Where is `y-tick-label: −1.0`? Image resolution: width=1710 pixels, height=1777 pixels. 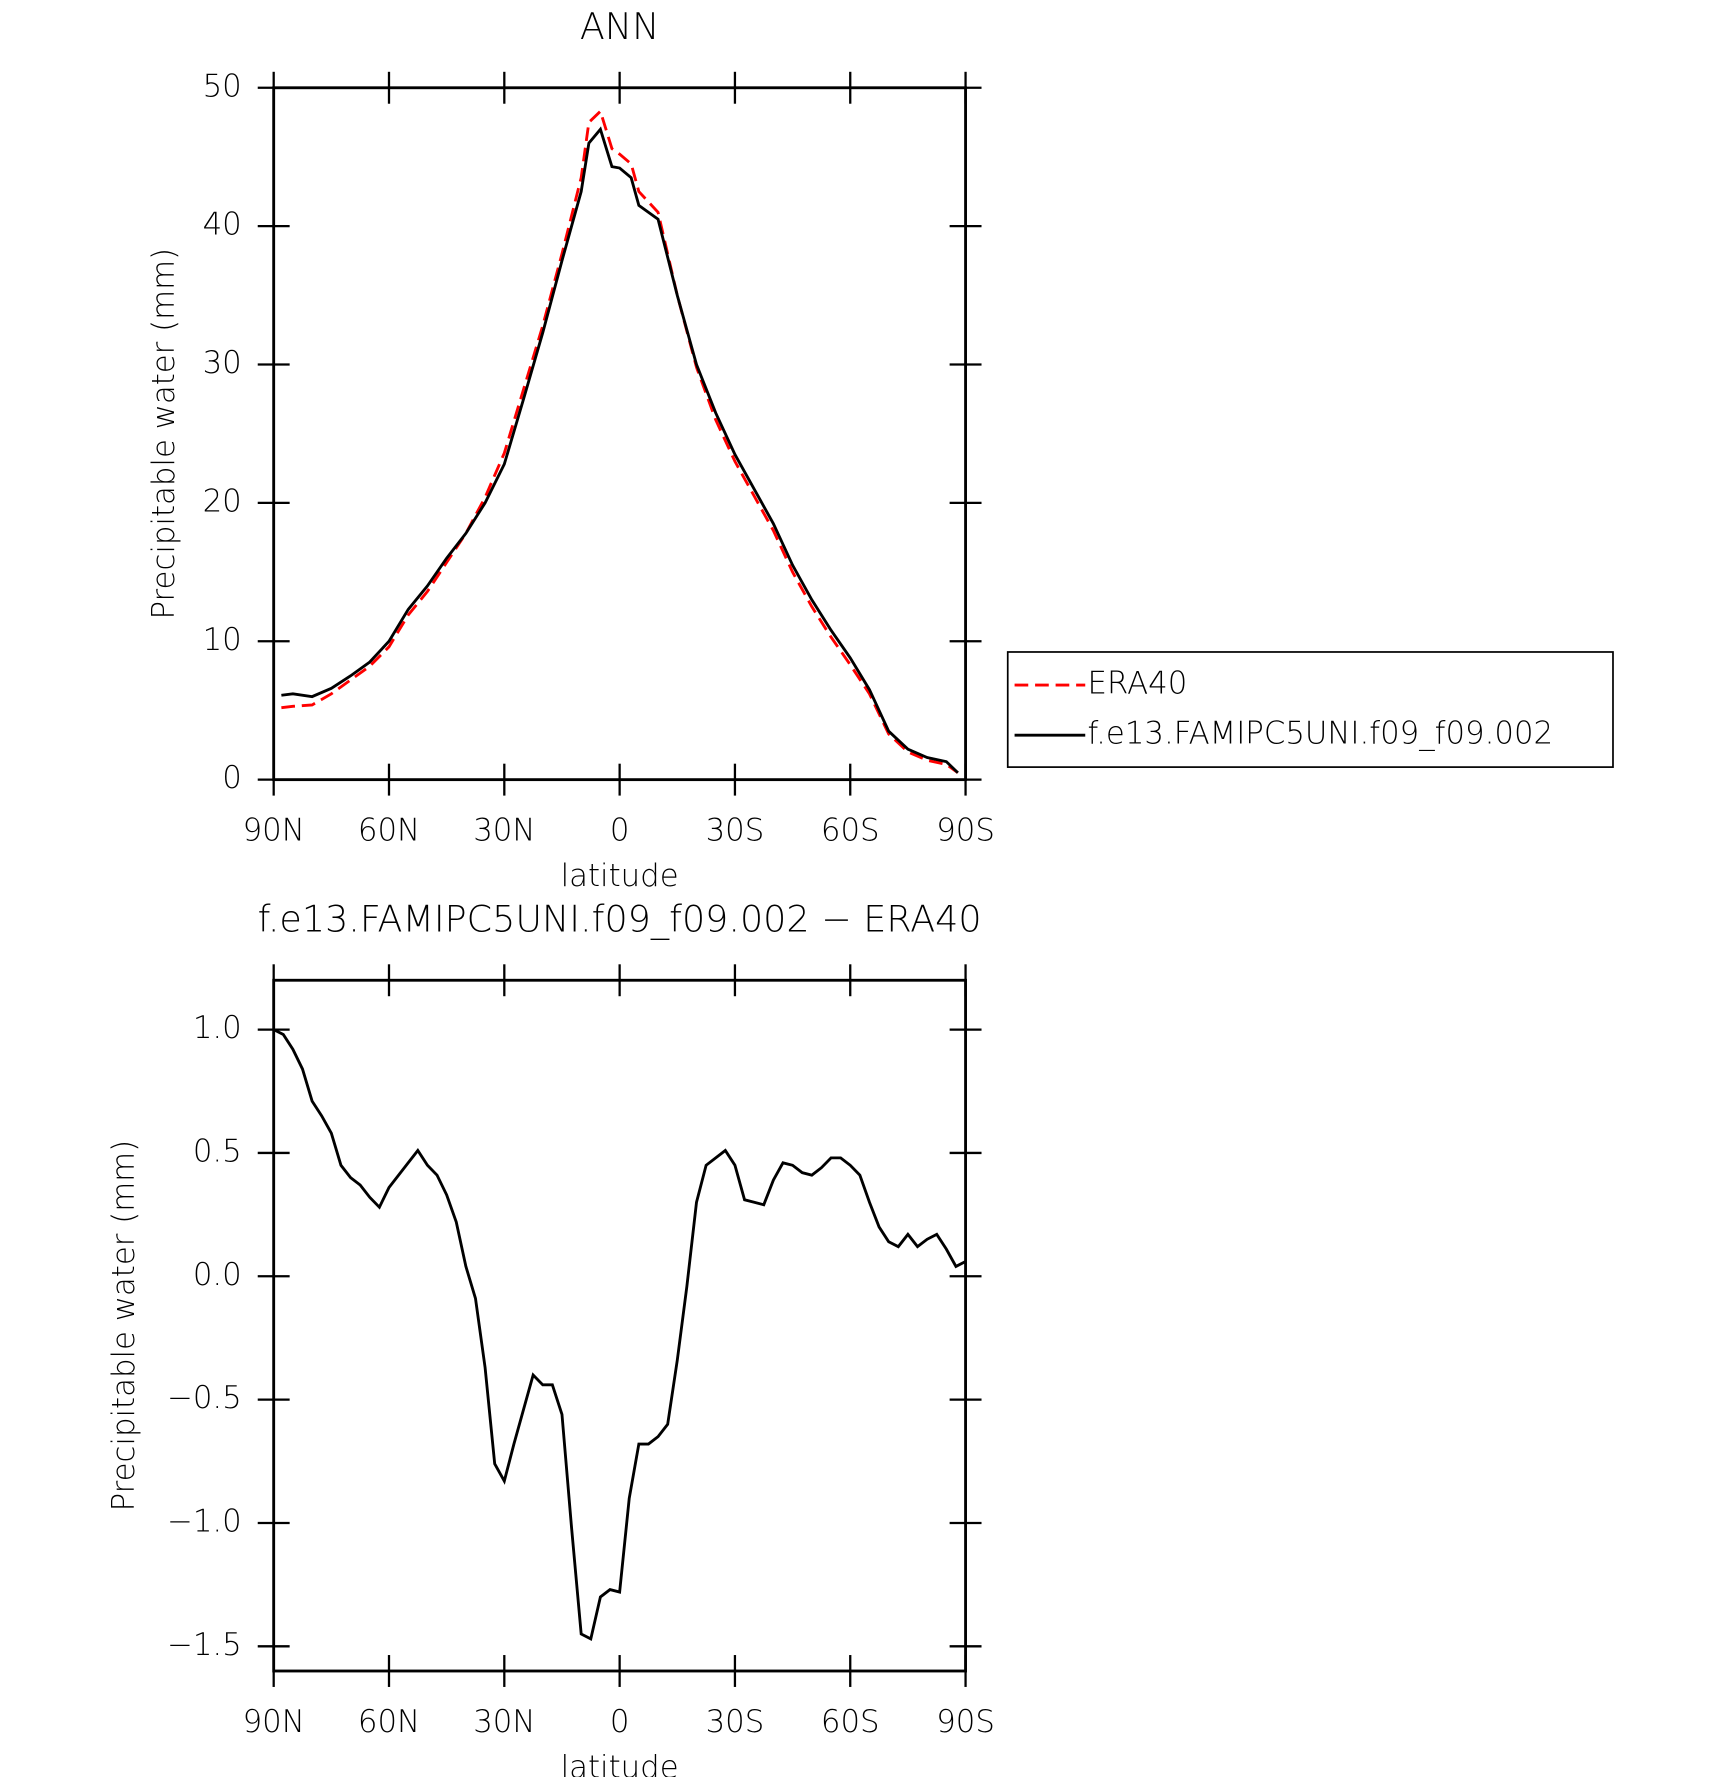
y-tick-label: −1.0 is located at coordinates (204, 1521).